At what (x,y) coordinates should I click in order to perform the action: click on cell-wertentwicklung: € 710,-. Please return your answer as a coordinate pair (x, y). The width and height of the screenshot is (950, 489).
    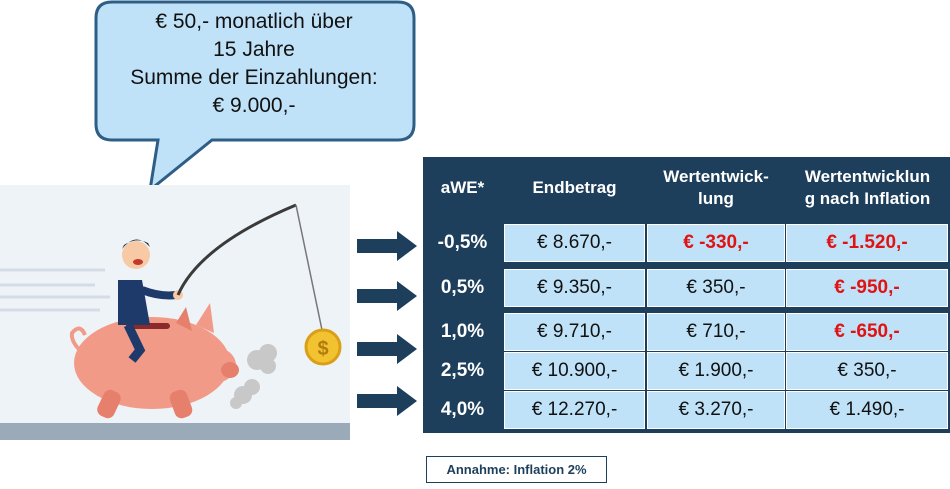
    Looking at the image, I should click on (716, 332).